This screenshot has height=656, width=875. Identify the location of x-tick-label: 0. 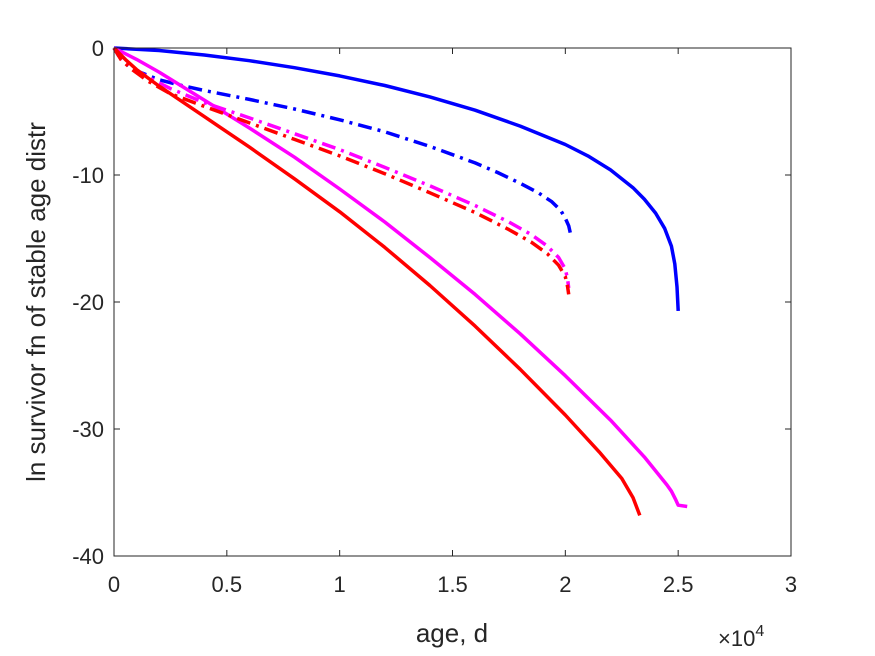
(114, 584).